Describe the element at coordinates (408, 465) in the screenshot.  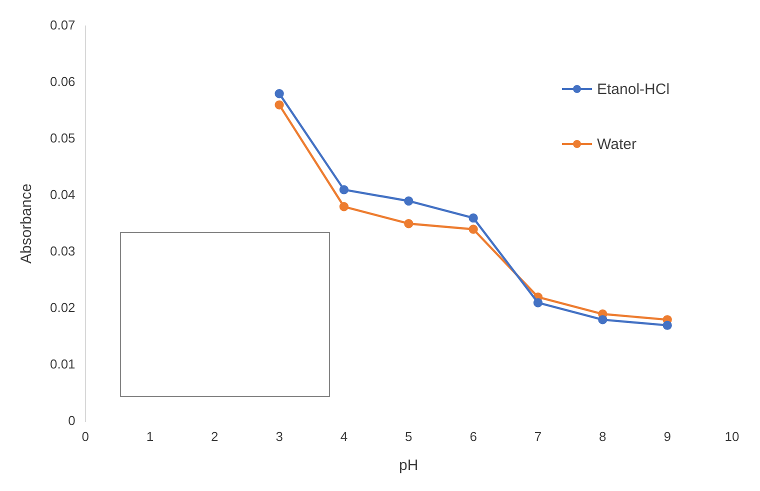
I see `x-axis-title: pH` at that location.